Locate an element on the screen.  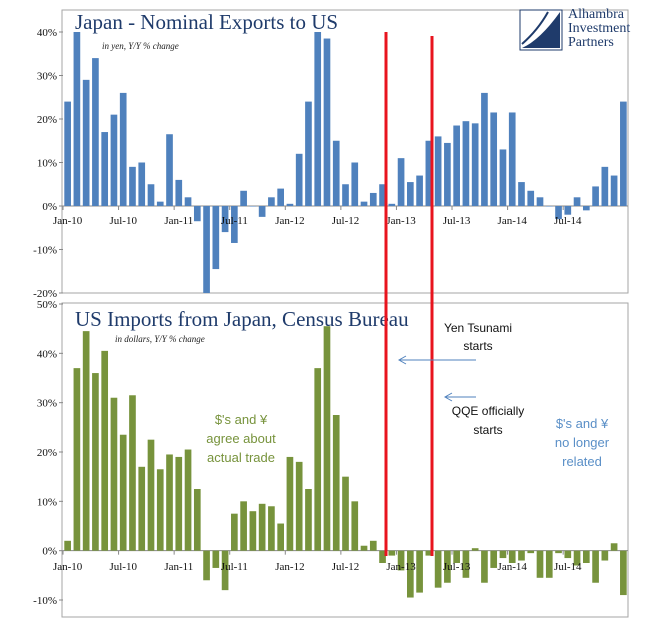
chart1-x-tick-label: Jul-12 is located at coordinates (346, 221).